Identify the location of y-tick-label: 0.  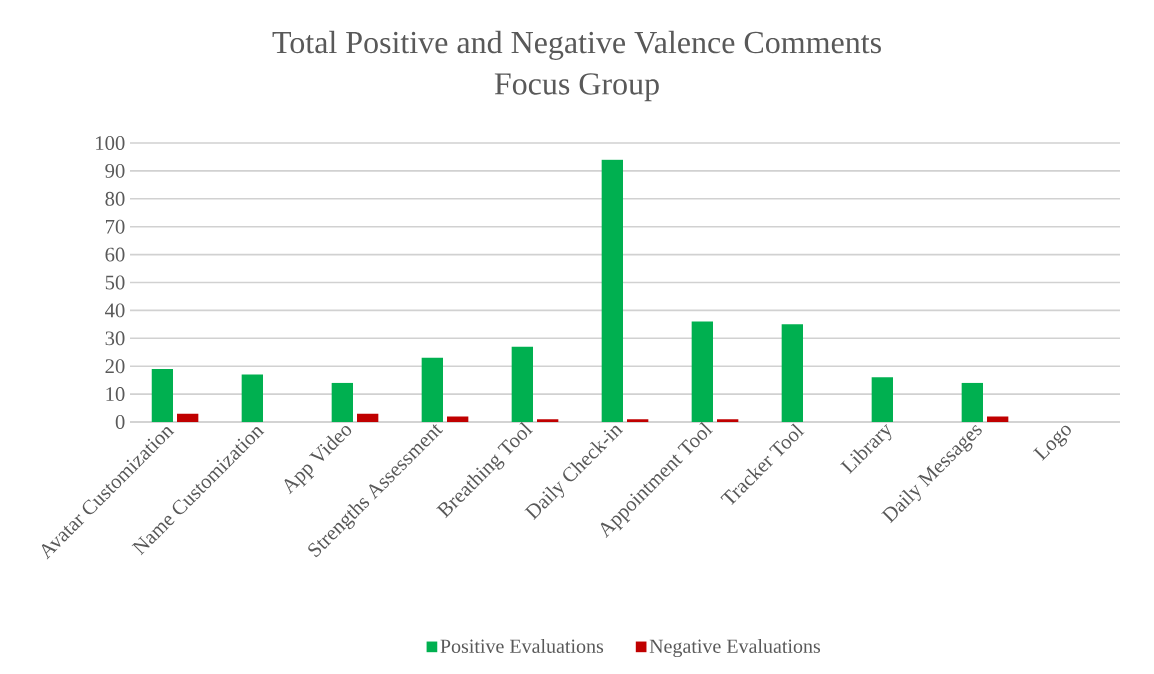
(120, 422).